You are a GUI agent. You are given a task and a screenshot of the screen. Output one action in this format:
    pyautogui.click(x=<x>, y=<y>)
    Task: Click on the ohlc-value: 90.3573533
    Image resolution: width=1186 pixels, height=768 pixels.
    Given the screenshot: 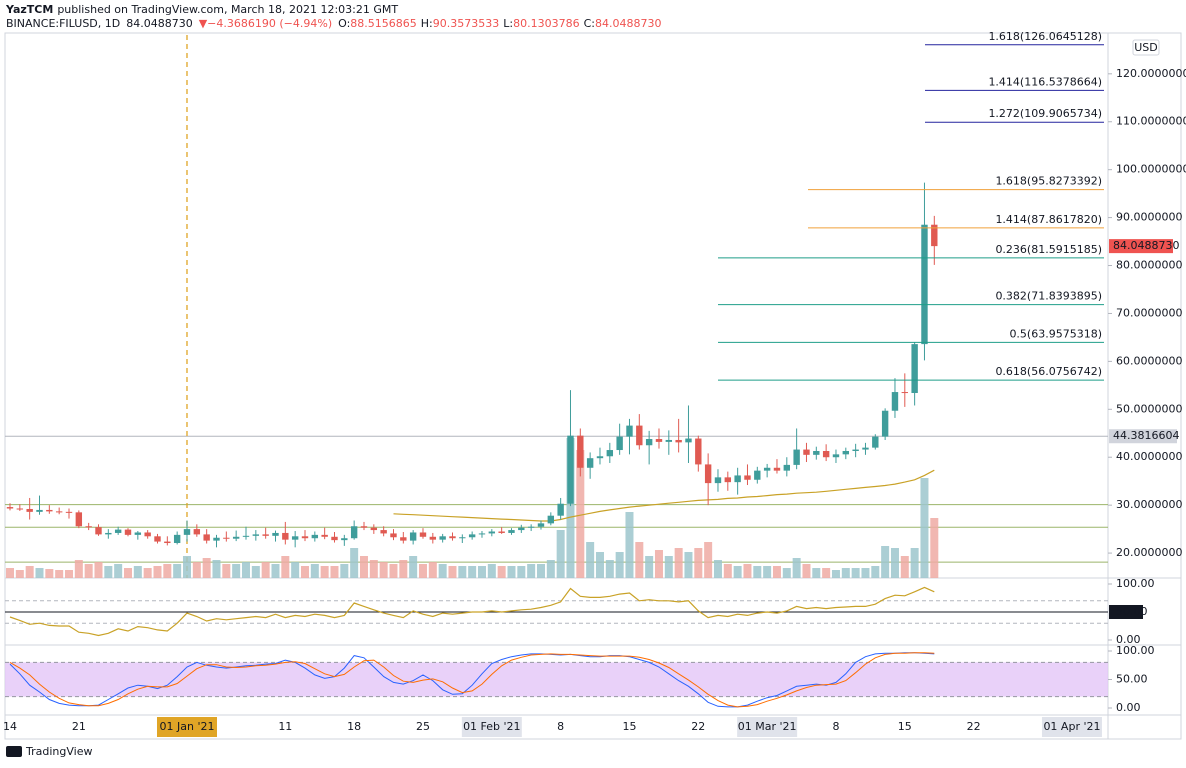 What is the action you would take?
    pyautogui.click(x=466, y=23)
    